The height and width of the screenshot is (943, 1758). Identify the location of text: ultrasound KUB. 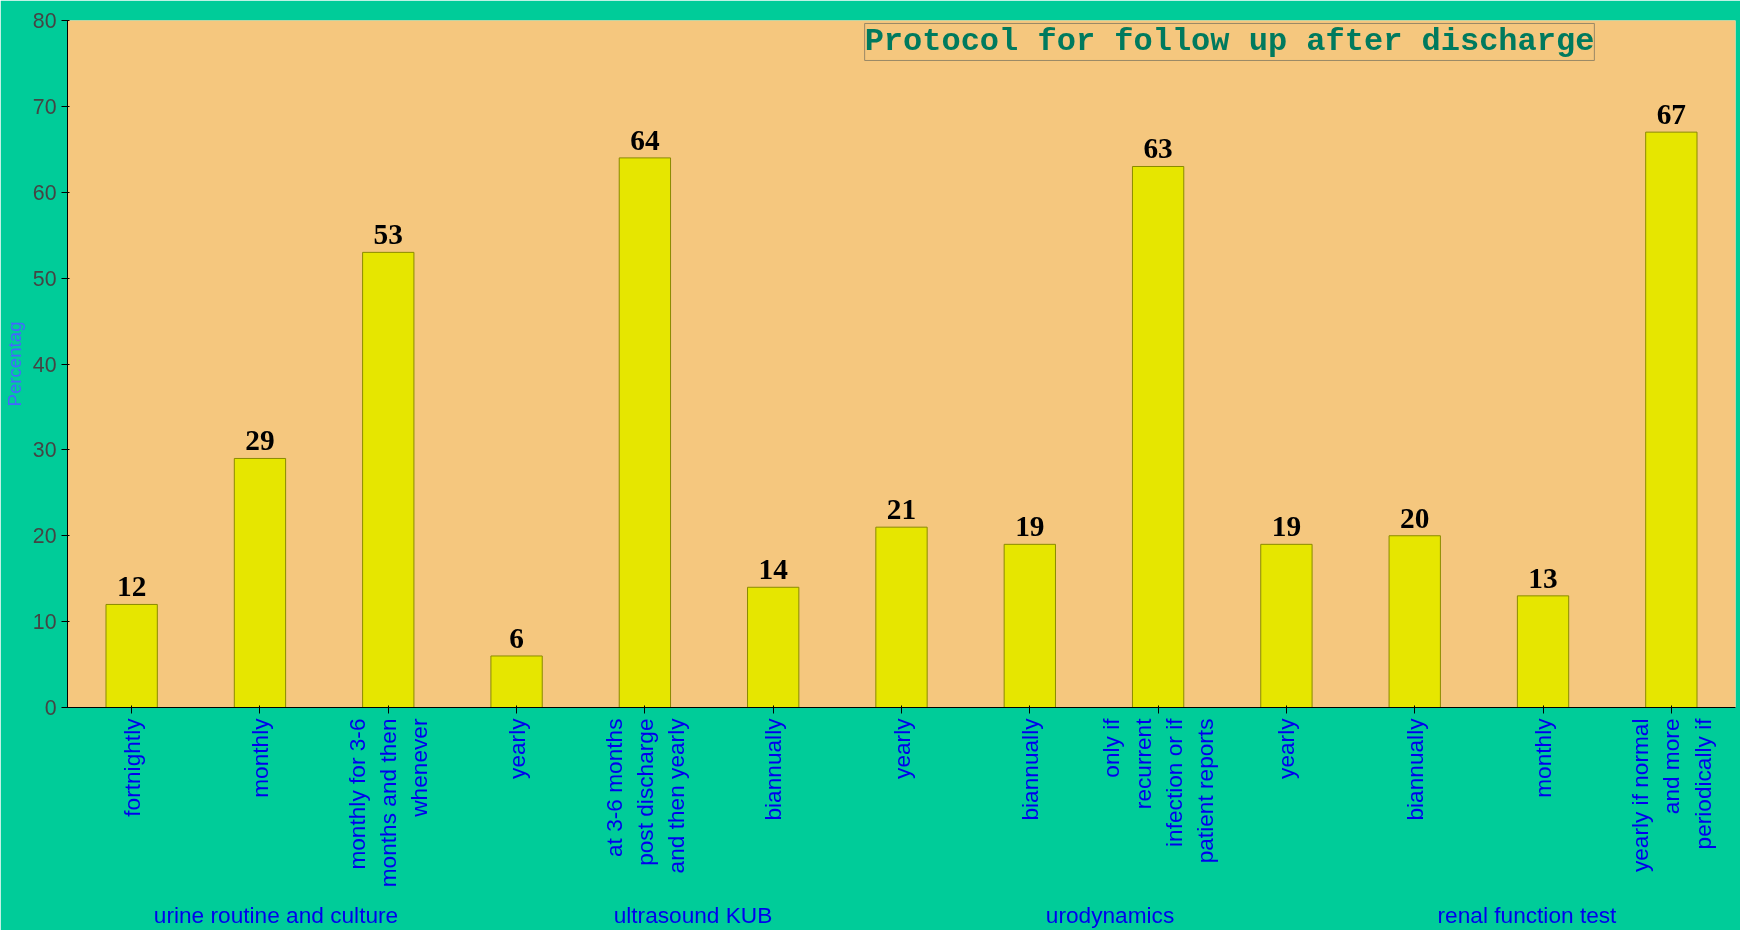
(693, 914).